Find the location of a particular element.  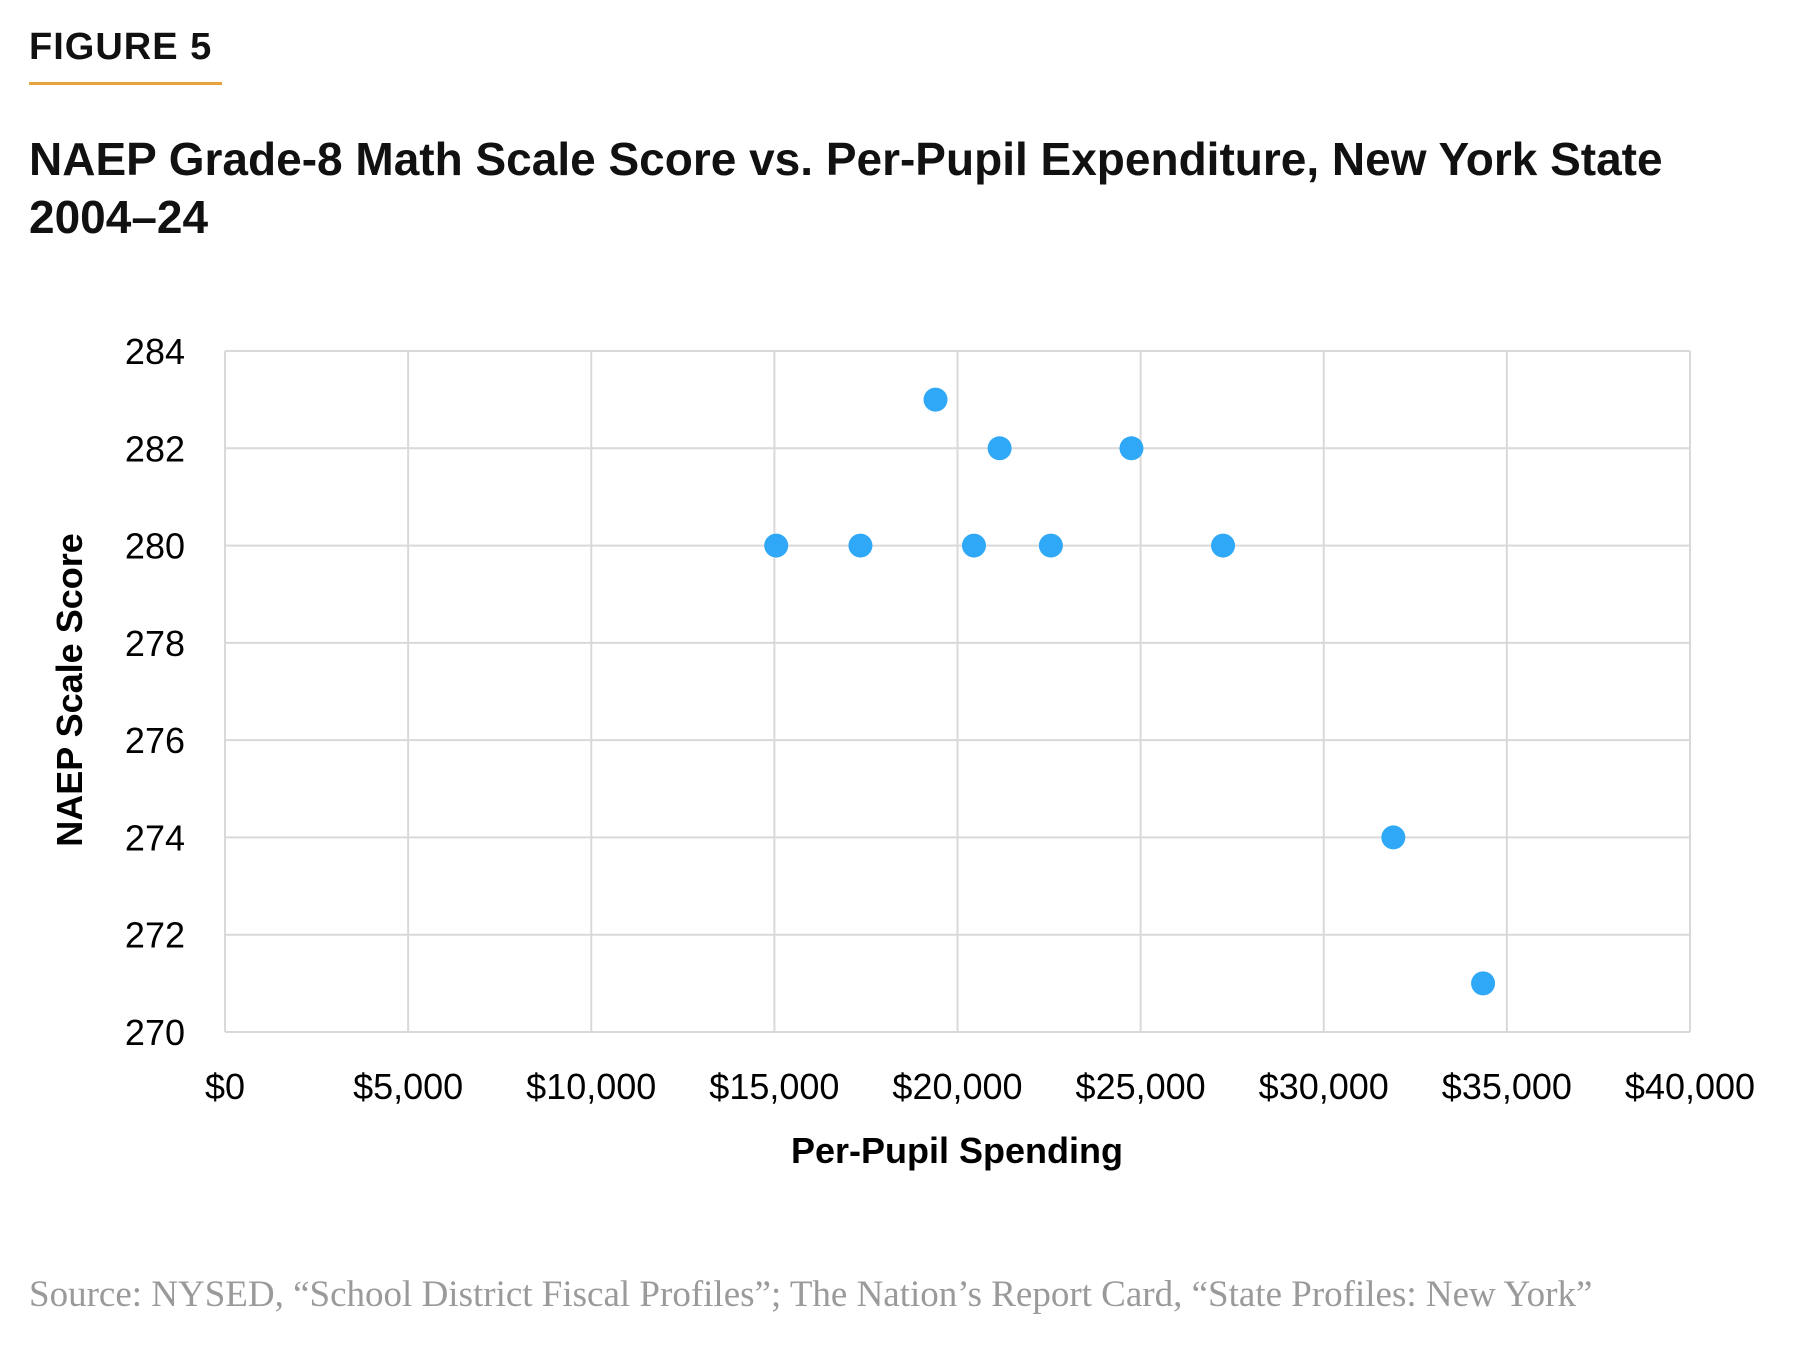

x-tick-label: $15,000 is located at coordinates (774, 1086).